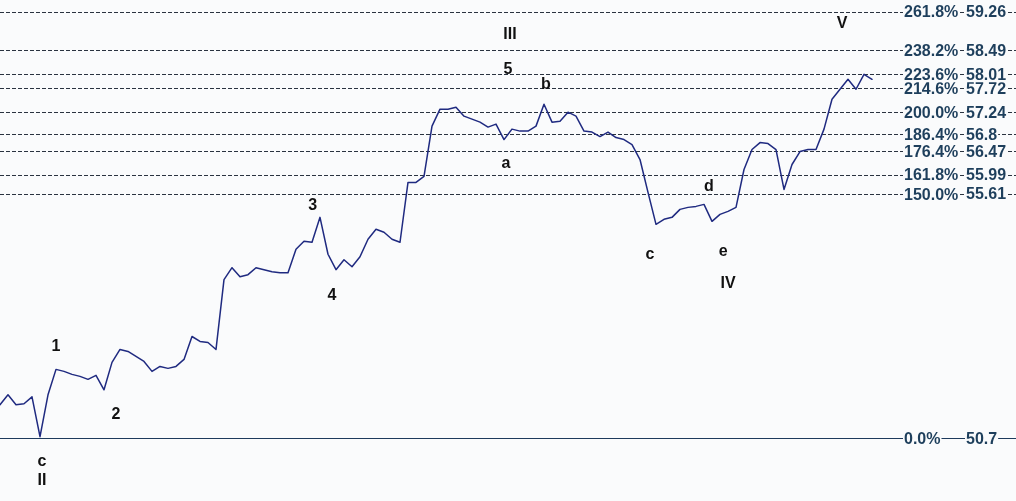 This screenshot has width=1016, height=501. What do you see at coordinates (931, 113) in the screenshot?
I see `y2-tick-label: 200.0%` at bounding box center [931, 113].